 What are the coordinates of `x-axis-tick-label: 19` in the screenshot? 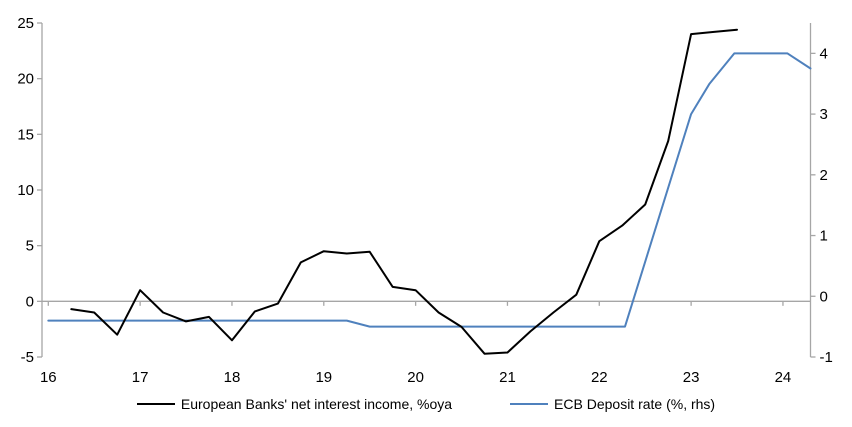 It's located at (323, 377).